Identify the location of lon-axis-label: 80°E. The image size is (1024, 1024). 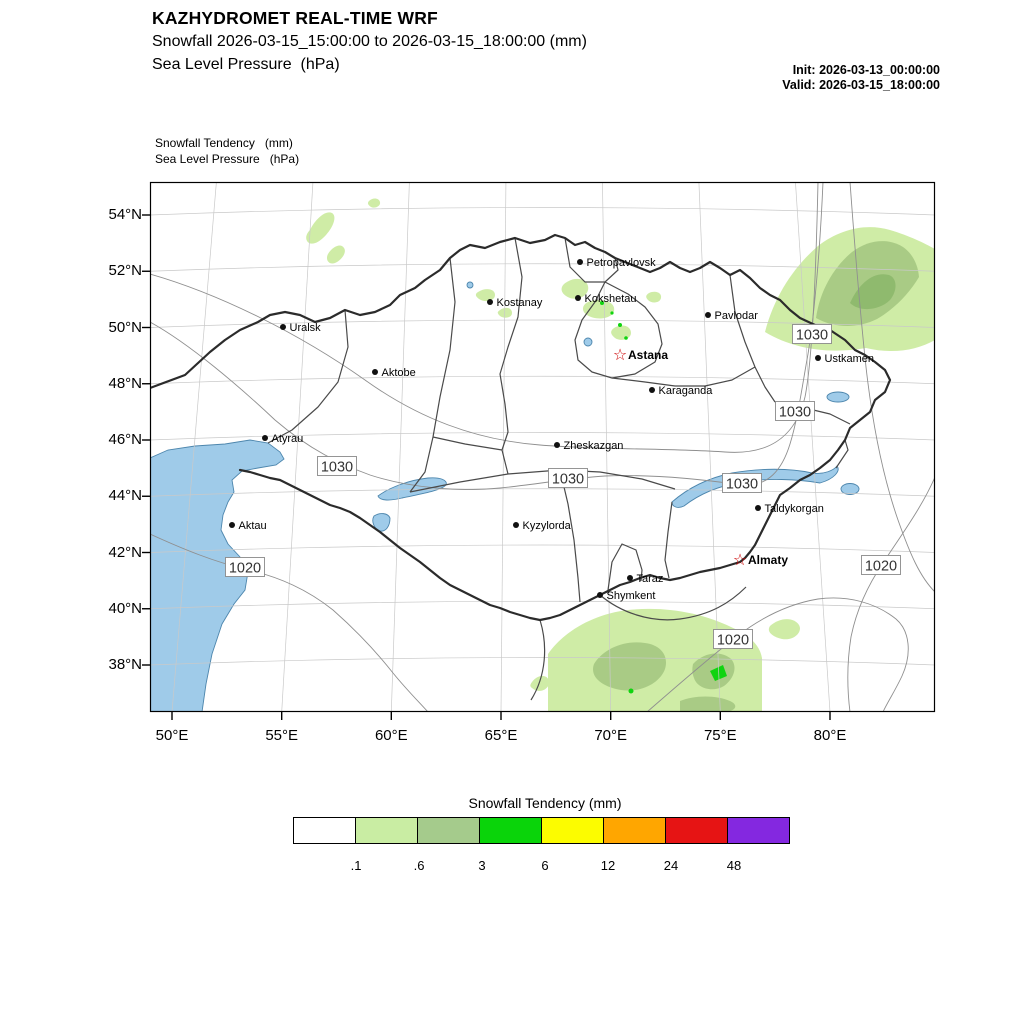
(830, 735).